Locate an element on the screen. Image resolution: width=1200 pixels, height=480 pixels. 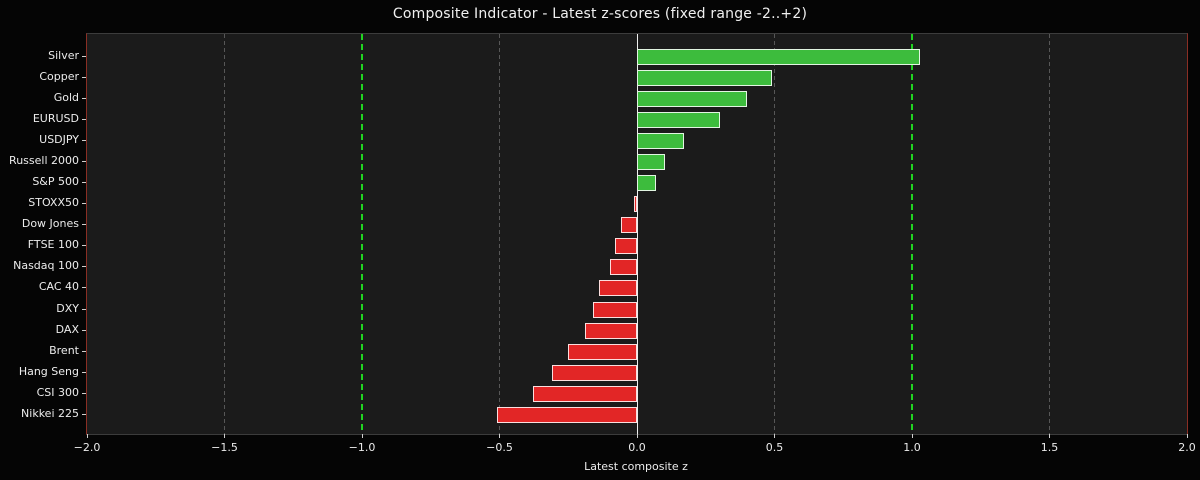
zero-line is located at coordinates (637, 234).